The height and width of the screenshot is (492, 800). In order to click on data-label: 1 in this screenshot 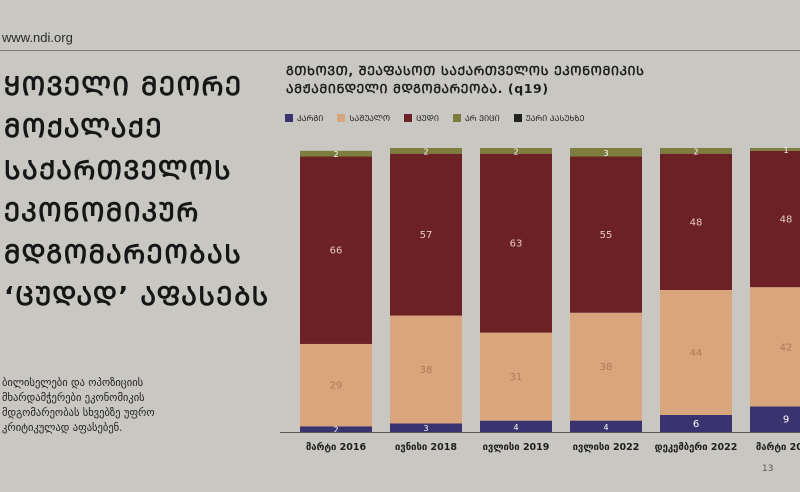, I will do `click(785, 150)`.